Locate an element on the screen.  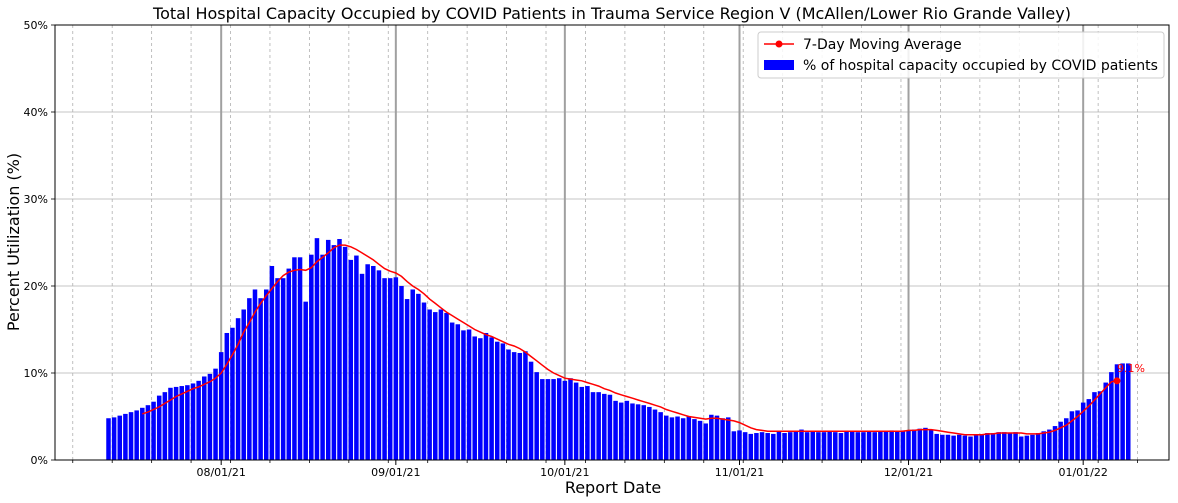
y-axis: 0% 10% 20% 30% 40% 50% is located at coordinates (39, 243).